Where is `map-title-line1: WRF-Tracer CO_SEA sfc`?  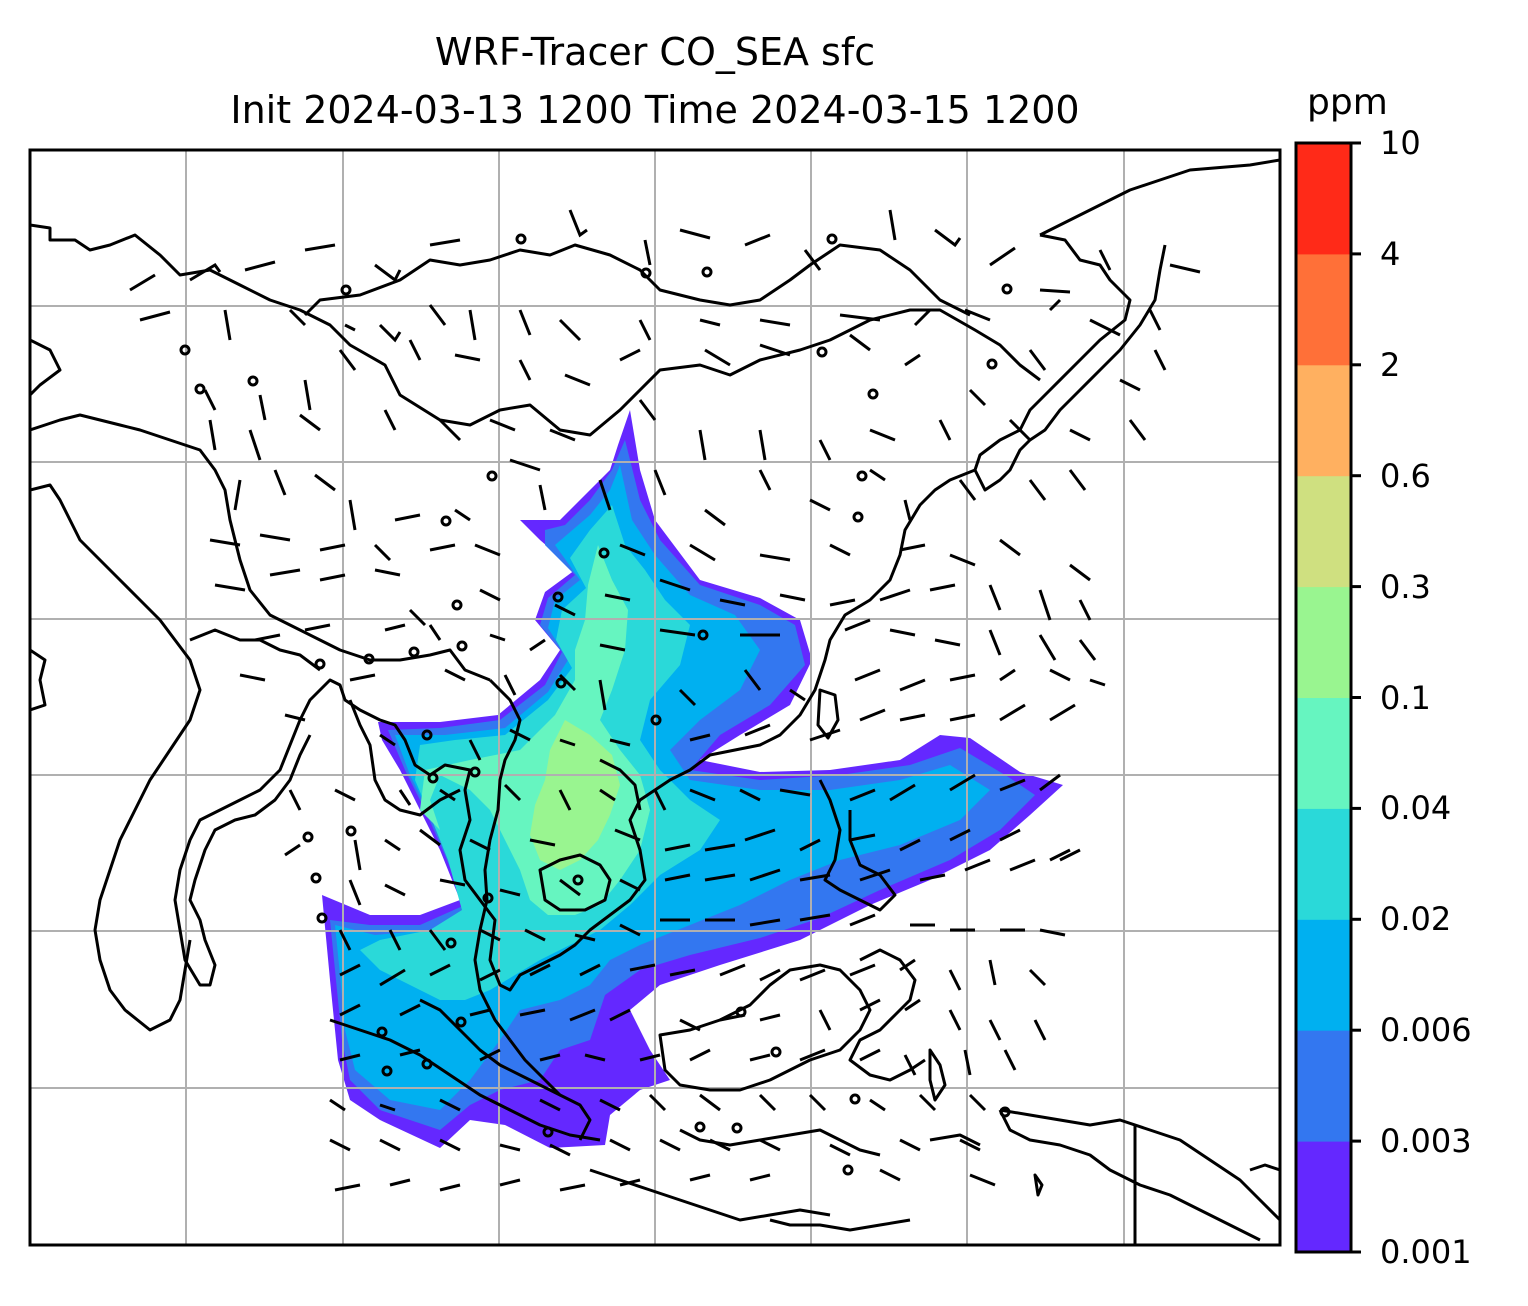
map-title-line1: WRF-Tracer CO_SEA sfc is located at coordinates (655, 52).